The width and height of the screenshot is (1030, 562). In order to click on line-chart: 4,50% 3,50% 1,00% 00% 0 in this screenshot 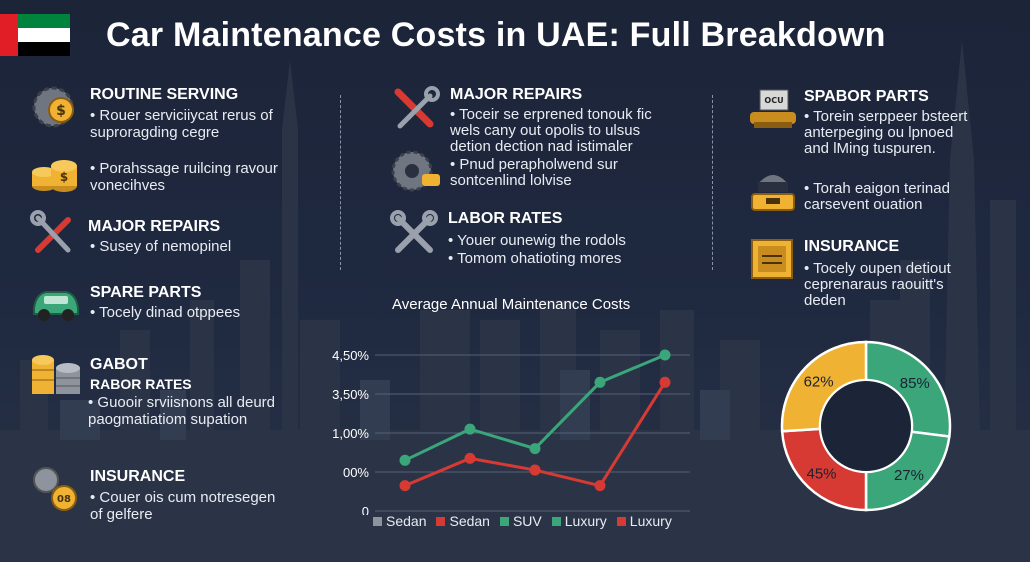, I will do `click(511, 431)`.